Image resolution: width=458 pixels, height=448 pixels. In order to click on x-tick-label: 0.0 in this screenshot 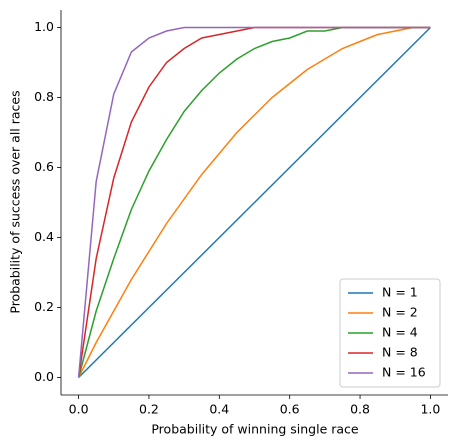, I will do `click(79, 409)`.